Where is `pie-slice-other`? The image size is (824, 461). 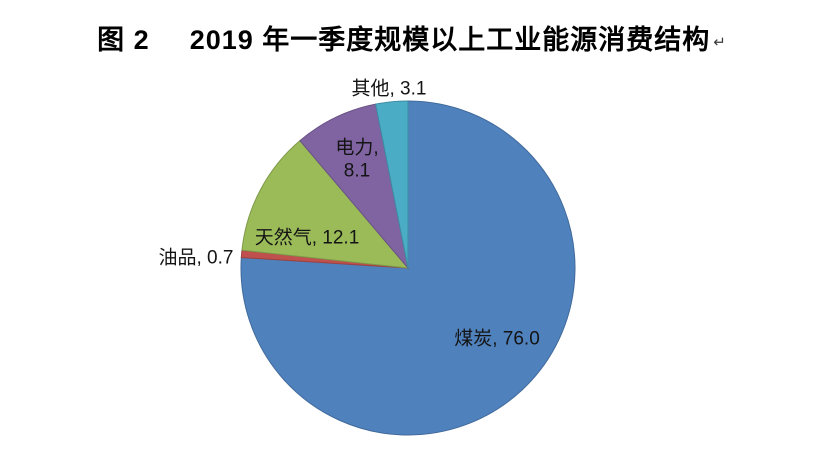
pie-slice-other is located at coordinates (392, 184).